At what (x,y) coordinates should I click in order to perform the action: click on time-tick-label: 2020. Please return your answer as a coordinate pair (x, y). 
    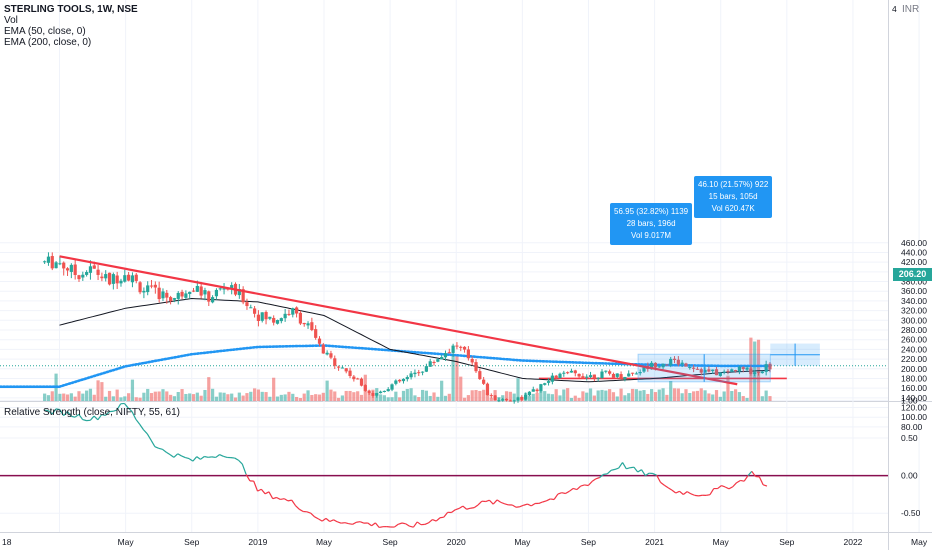
    Looking at the image, I should click on (456, 542).